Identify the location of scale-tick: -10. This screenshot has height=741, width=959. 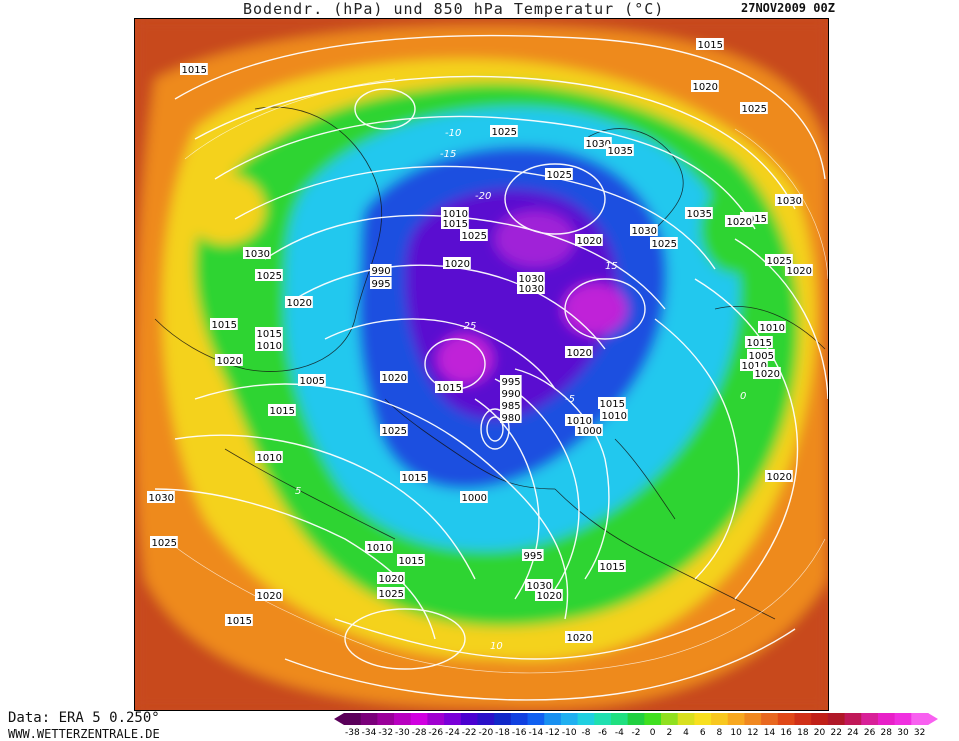
(569, 733).